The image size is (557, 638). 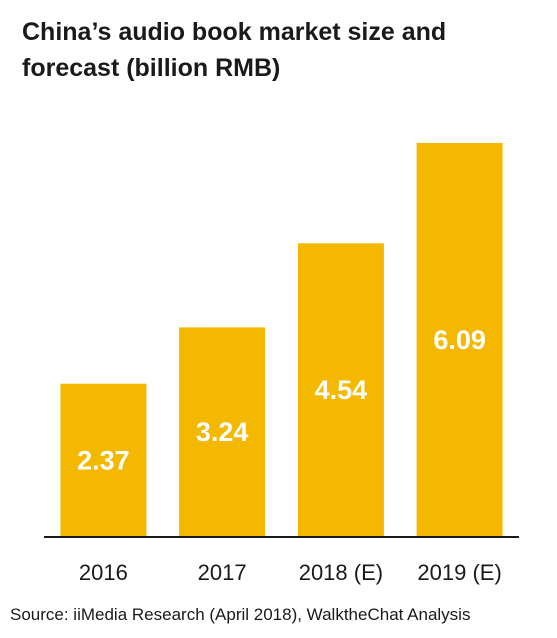 What do you see at coordinates (103, 572) in the screenshot?
I see `x-tick-label: 2016` at bounding box center [103, 572].